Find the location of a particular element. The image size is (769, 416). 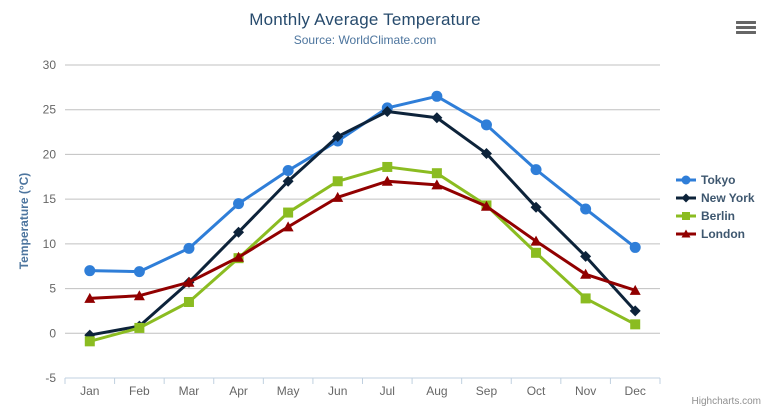

hamburger-icon is located at coordinates (746, 28).